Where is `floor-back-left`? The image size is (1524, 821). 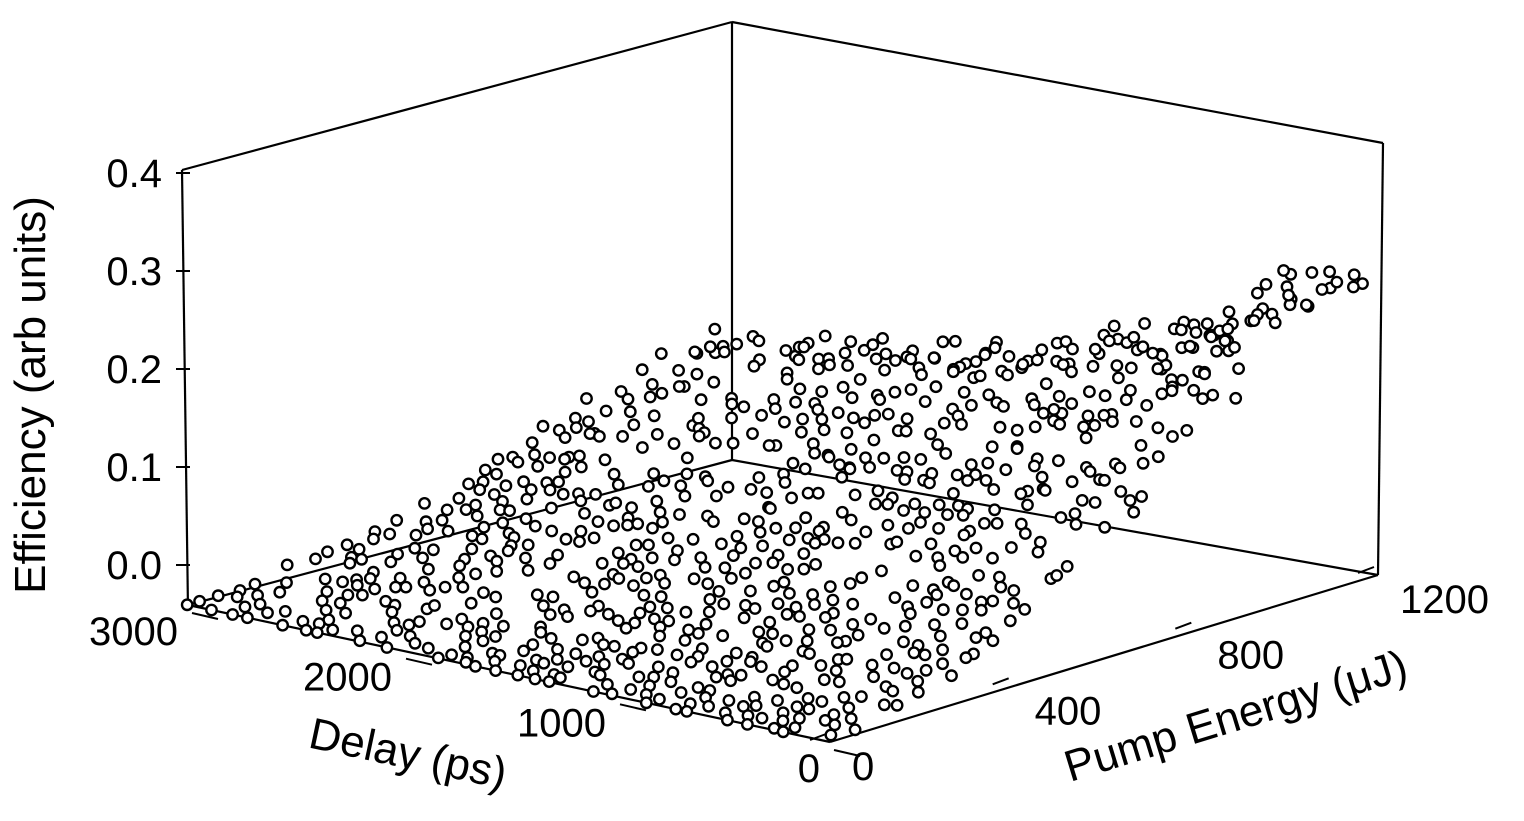 floor-back-left is located at coordinates (460, 532).